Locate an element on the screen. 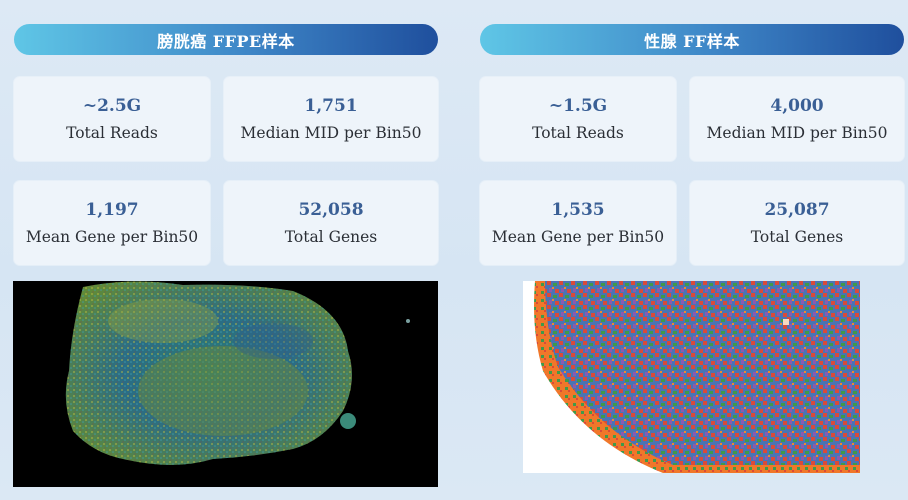 The image size is (908, 500). stat-value: ~2.5G is located at coordinates (112, 106).